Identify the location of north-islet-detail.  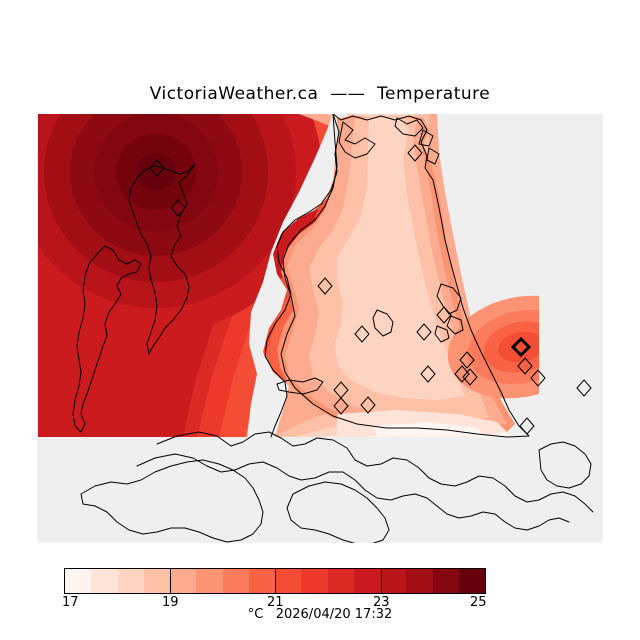
(426, 138).